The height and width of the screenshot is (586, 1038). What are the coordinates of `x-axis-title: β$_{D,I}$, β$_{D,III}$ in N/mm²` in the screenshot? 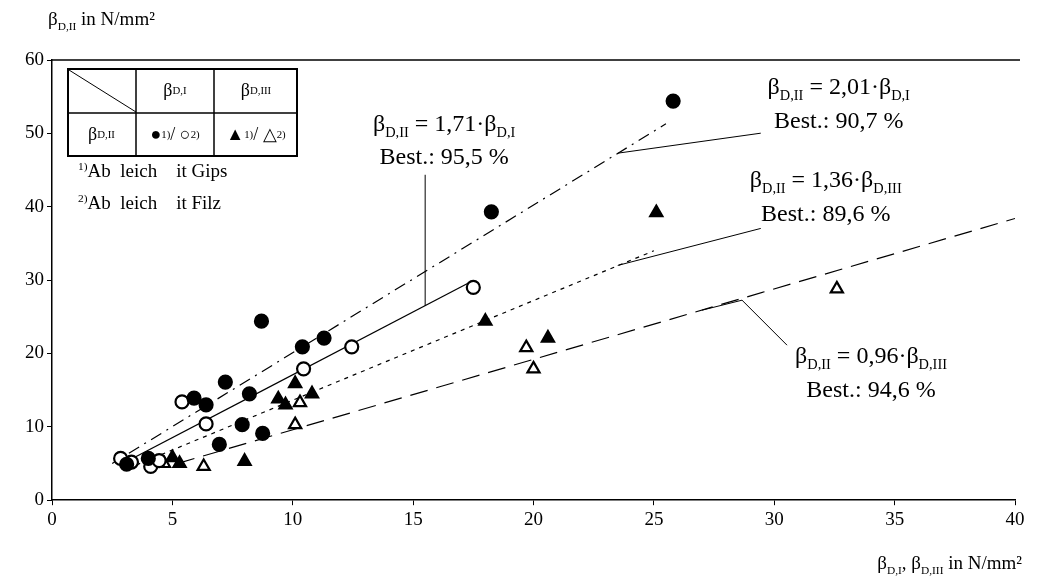 It's located at (949, 564).